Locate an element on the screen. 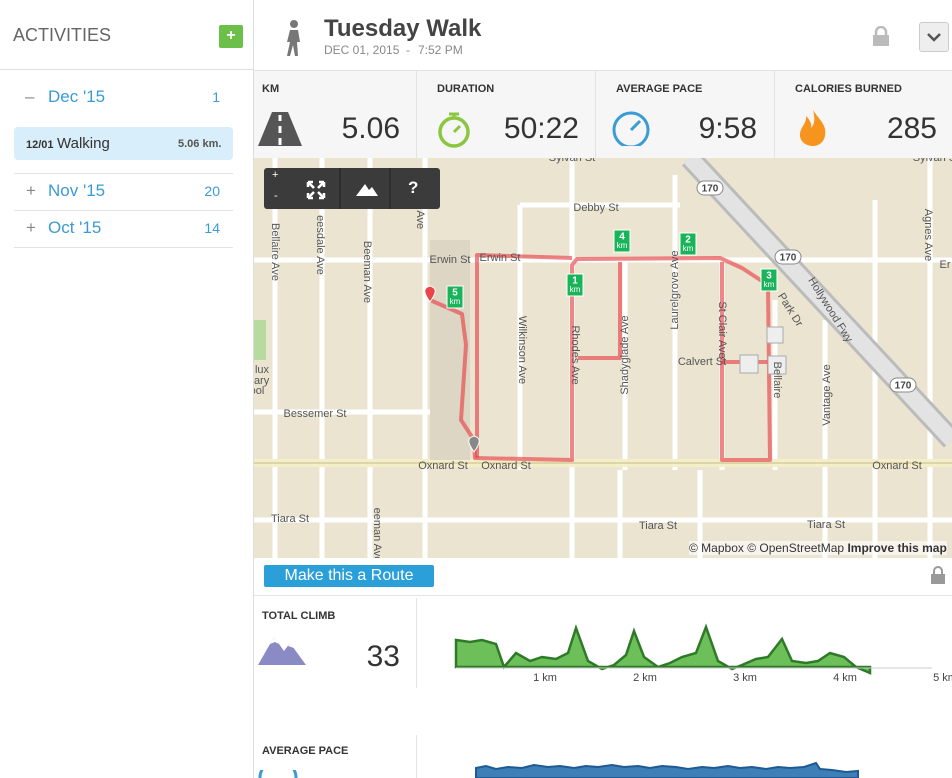  add-button: + is located at coordinates (231, 36).